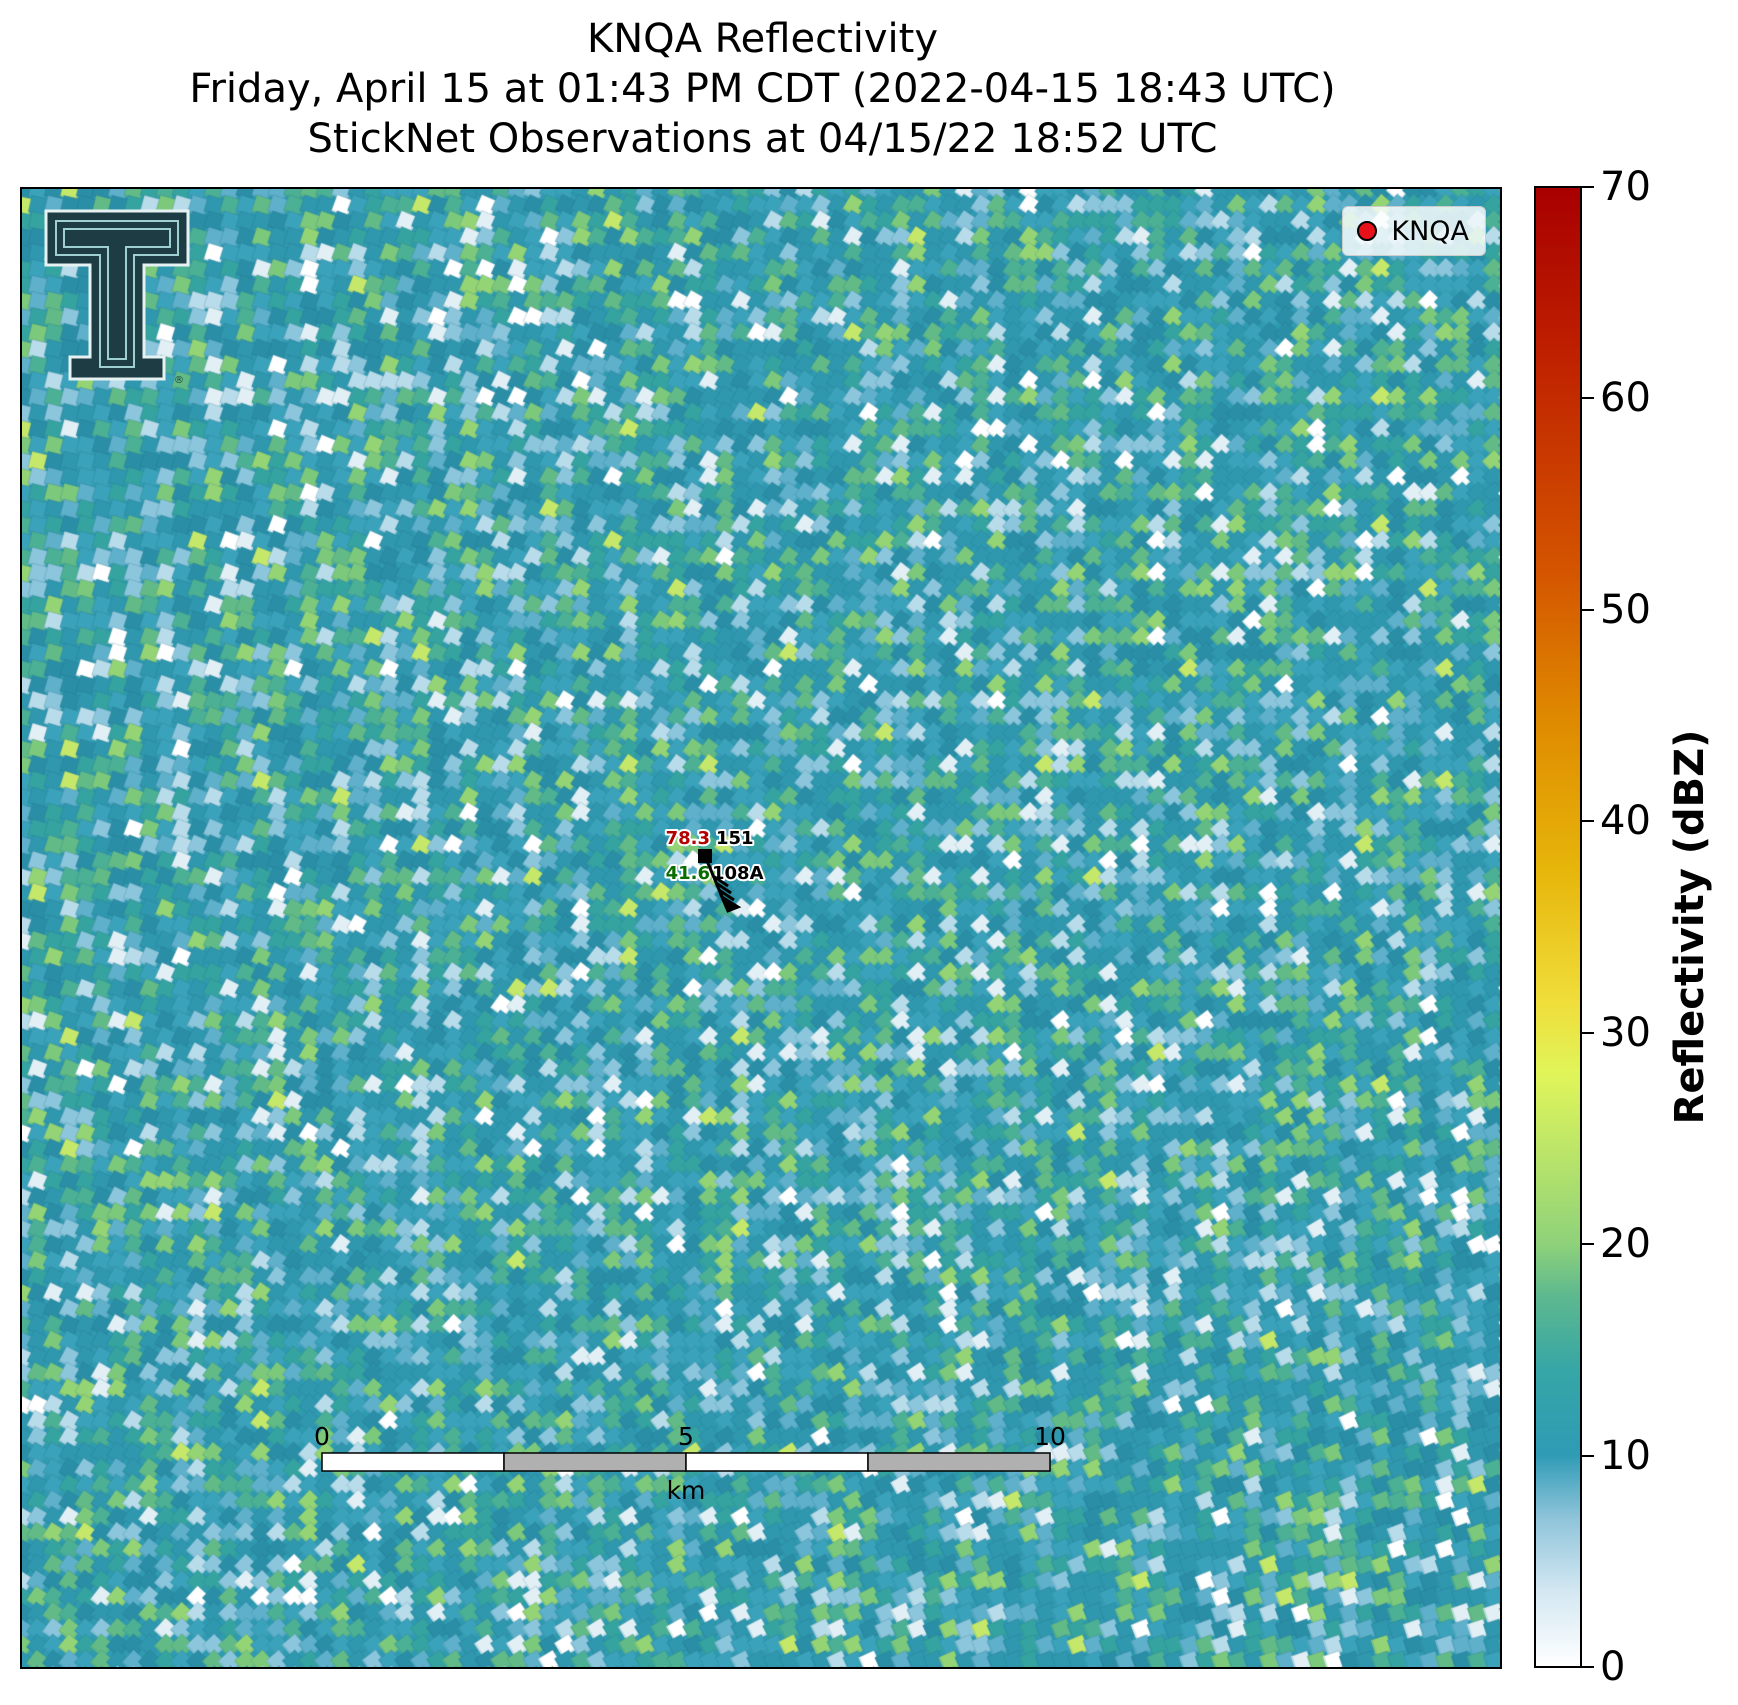 The width and height of the screenshot is (1738, 1705). What do you see at coordinates (735, 838) in the screenshot?
I see `station-pressure: 151` at bounding box center [735, 838].